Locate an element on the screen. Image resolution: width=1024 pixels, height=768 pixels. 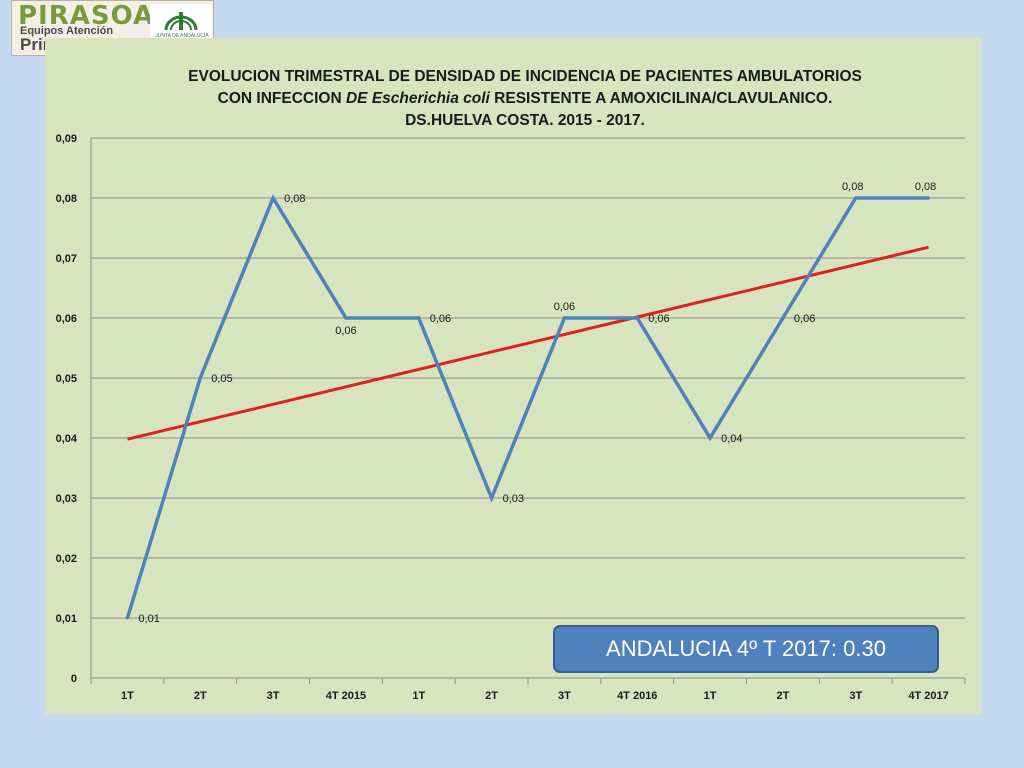
y-tick-label: 0,02 is located at coordinates (66, 559).